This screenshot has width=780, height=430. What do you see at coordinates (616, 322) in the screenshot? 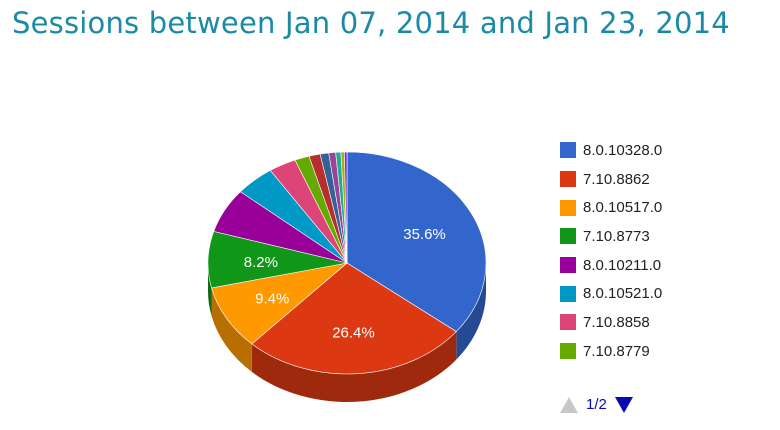
I see `legend-label: 7.10.8858` at bounding box center [616, 322].